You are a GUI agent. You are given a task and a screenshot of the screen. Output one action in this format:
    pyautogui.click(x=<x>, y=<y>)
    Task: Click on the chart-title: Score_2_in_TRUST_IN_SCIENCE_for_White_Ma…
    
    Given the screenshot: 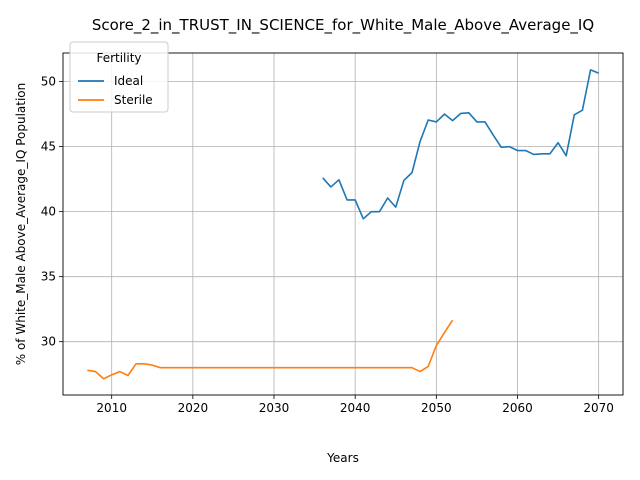 What is the action you would take?
    pyautogui.click(x=343, y=25)
    